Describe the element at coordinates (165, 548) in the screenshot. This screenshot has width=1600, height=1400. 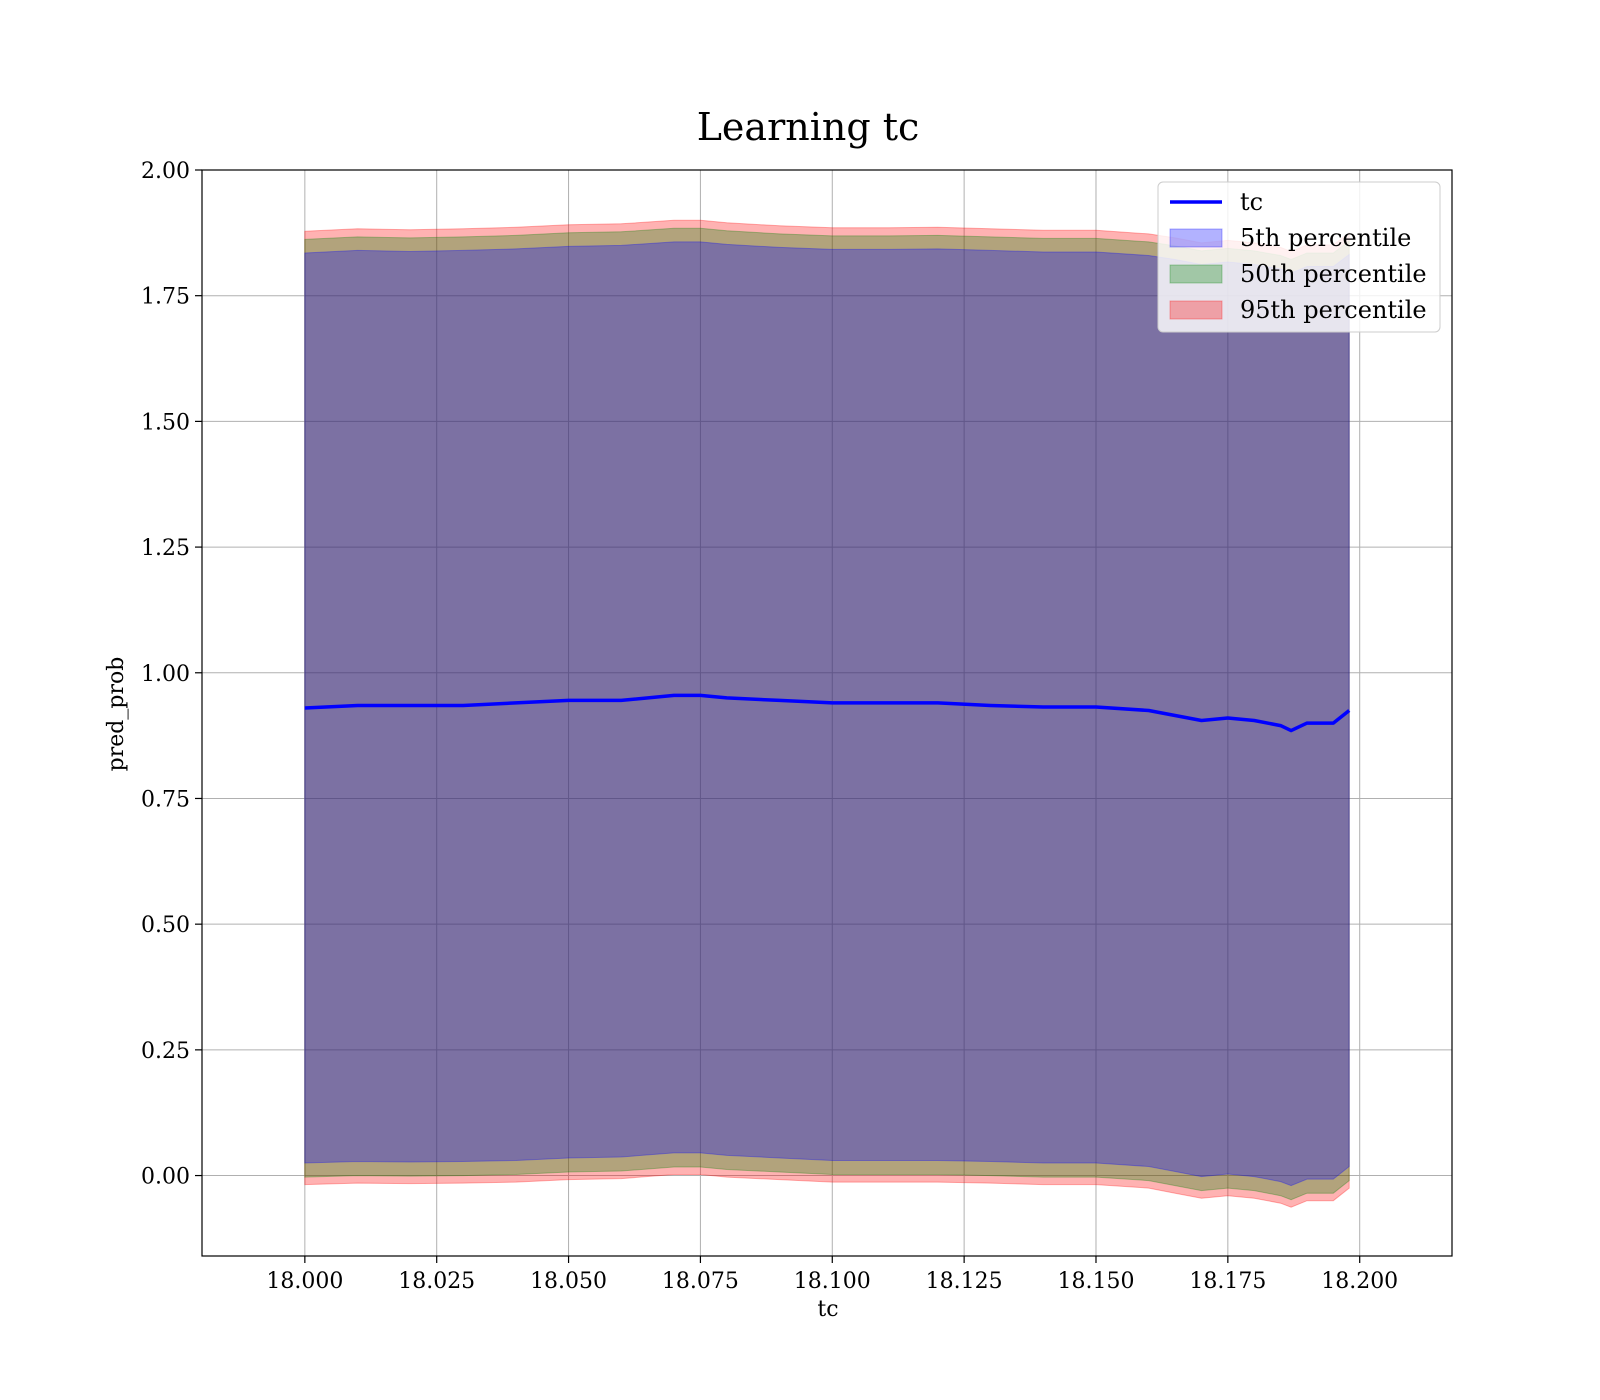
I see `y-tick-label: 1.25` at that location.